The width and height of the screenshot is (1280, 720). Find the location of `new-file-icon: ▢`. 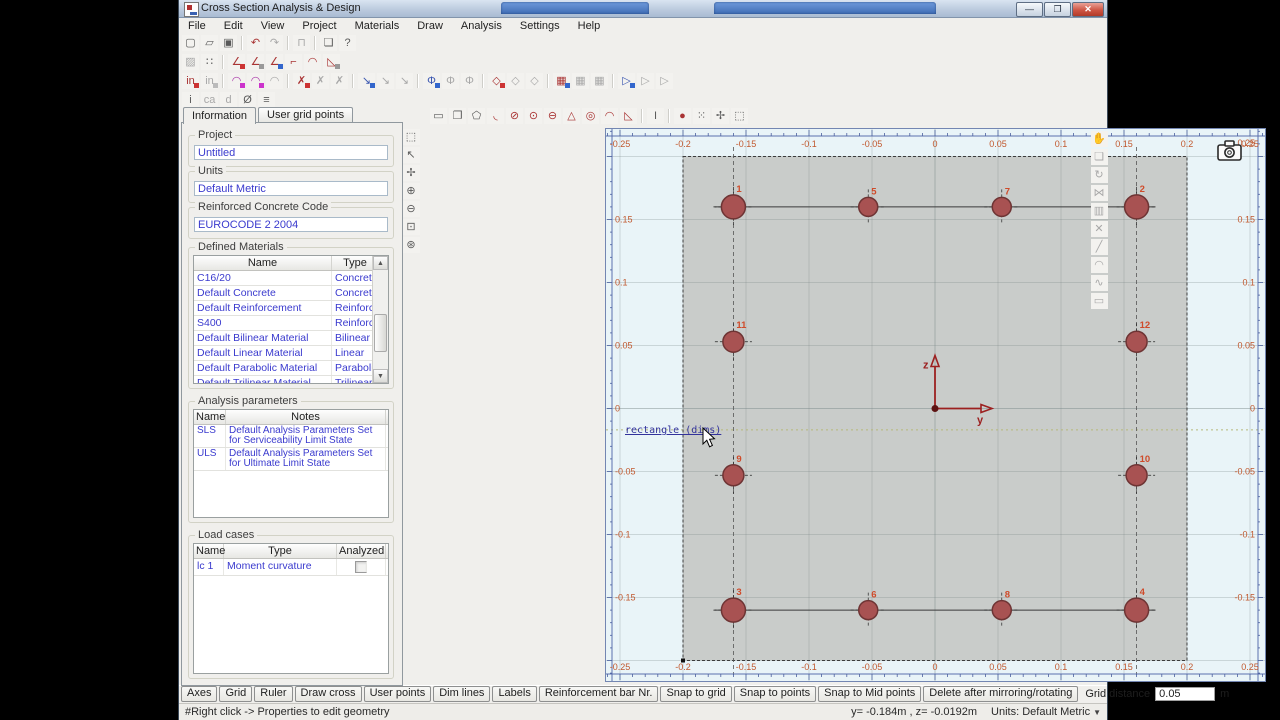

new-file-icon: ▢ is located at coordinates (190, 43).